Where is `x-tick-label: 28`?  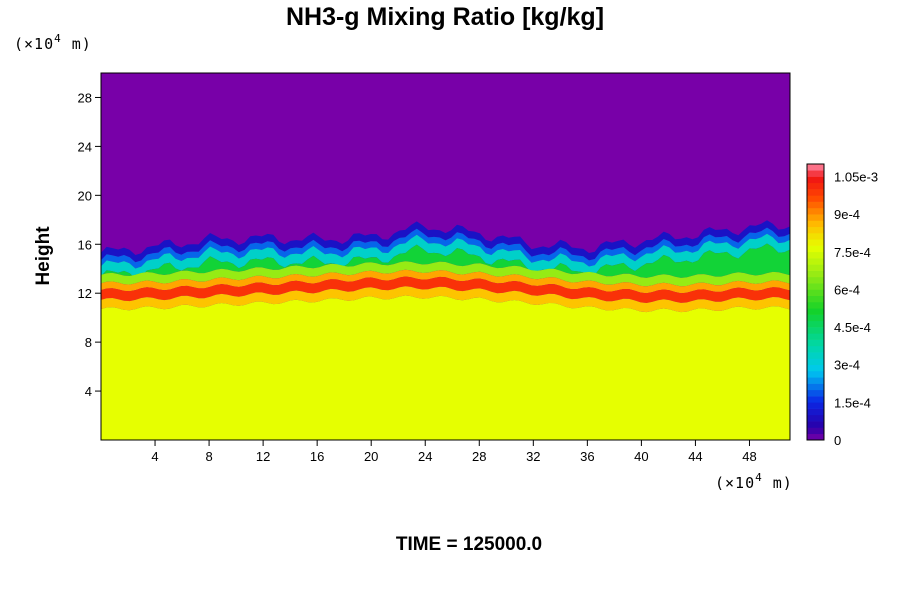
x-tick-label: 28 is located at coordinates (479, 456).